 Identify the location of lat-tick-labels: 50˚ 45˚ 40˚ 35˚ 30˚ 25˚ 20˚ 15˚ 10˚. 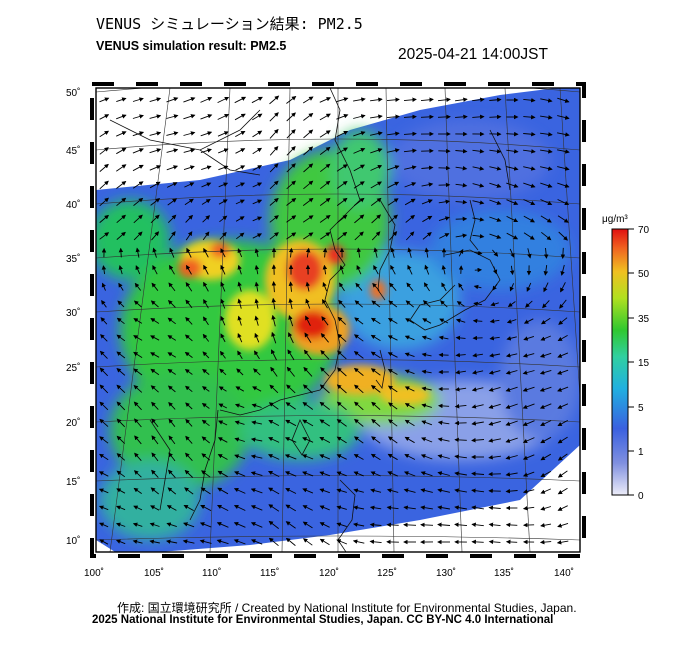
(73, 317).